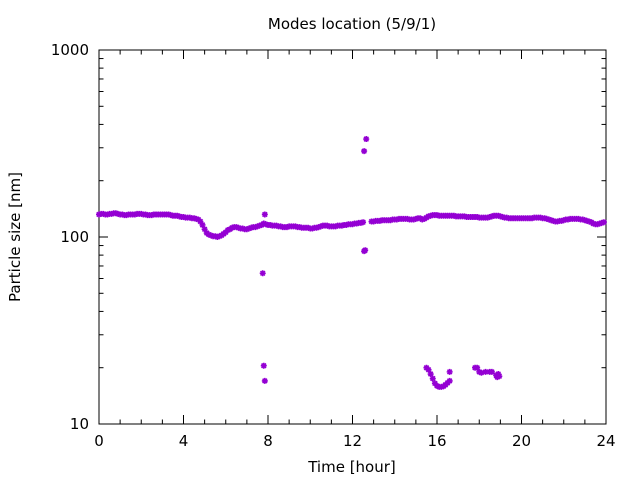 The image size is (640, 480). What do you see at coordinates (70, 50) in the screenshot?
I see `y-tick-label: 1000` at bounding box center [70, 50].